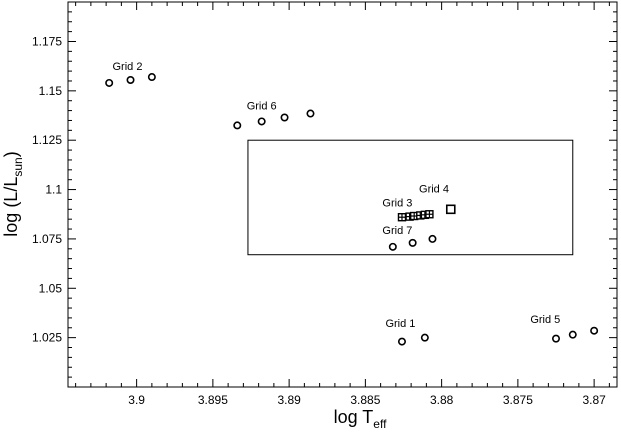 This screenshot has width=621, height=432. I want to click on x-tick-label: 3.89, so click(289, 400).